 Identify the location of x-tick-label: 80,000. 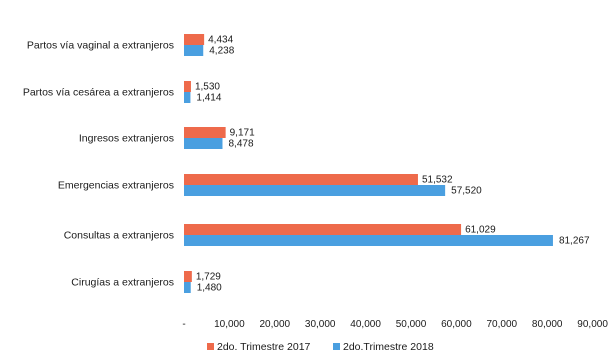
(547, 324).